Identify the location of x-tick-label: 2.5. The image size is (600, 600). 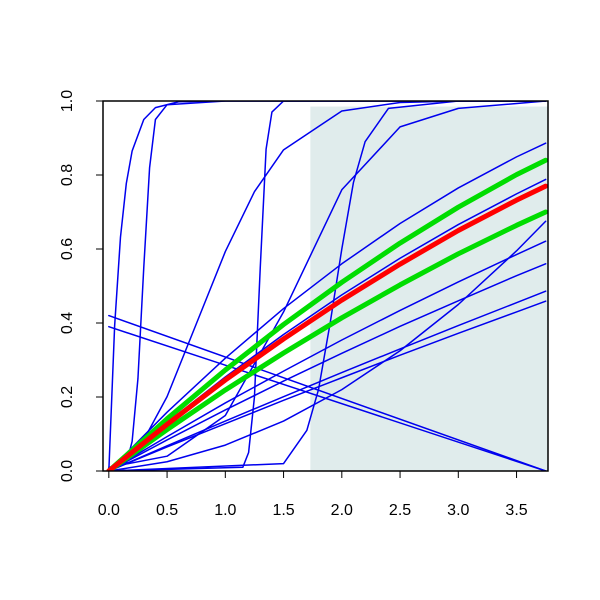
(400, 510).